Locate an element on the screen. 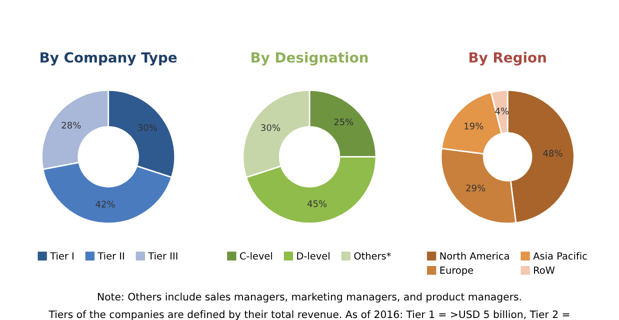 Image resolution: width=619 pixels, height=320 pixels. data-label: 48% is located at coordinates (552, 153).